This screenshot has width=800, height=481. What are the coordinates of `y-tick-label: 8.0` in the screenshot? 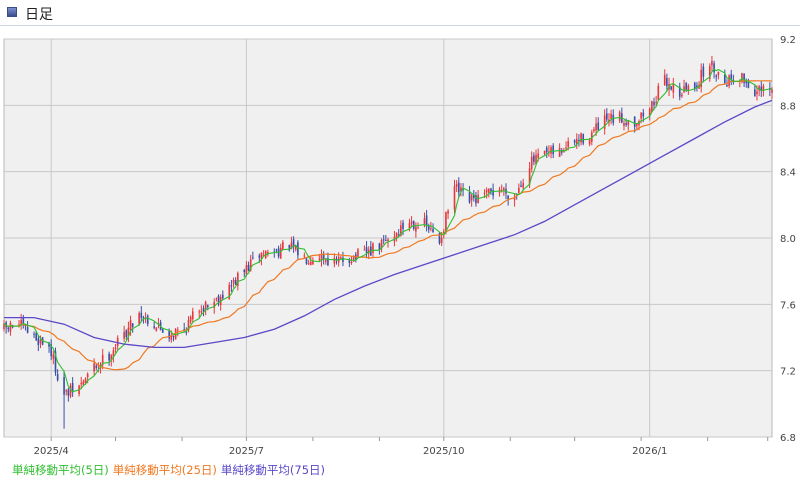 It's located at (788, 239).